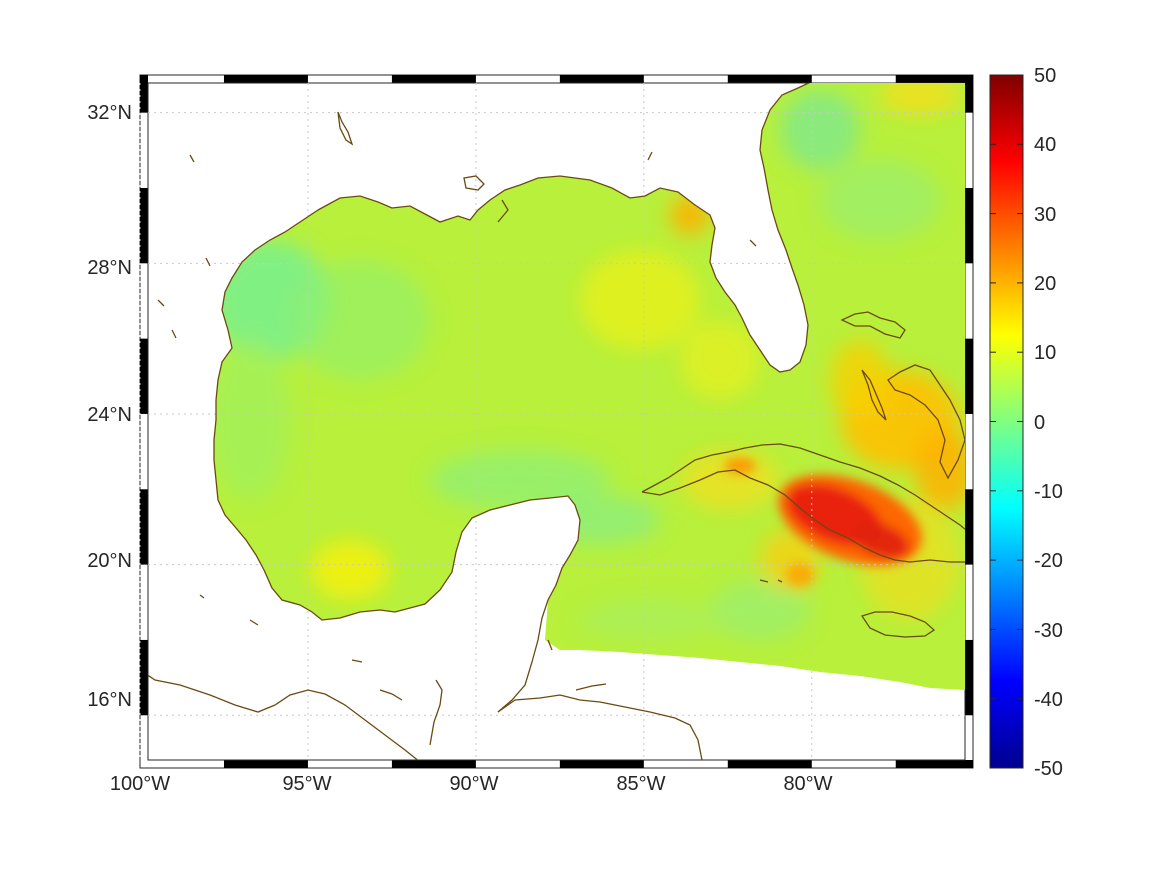  I want to click on lat-tick-label: 32°N, so click(109, 113).